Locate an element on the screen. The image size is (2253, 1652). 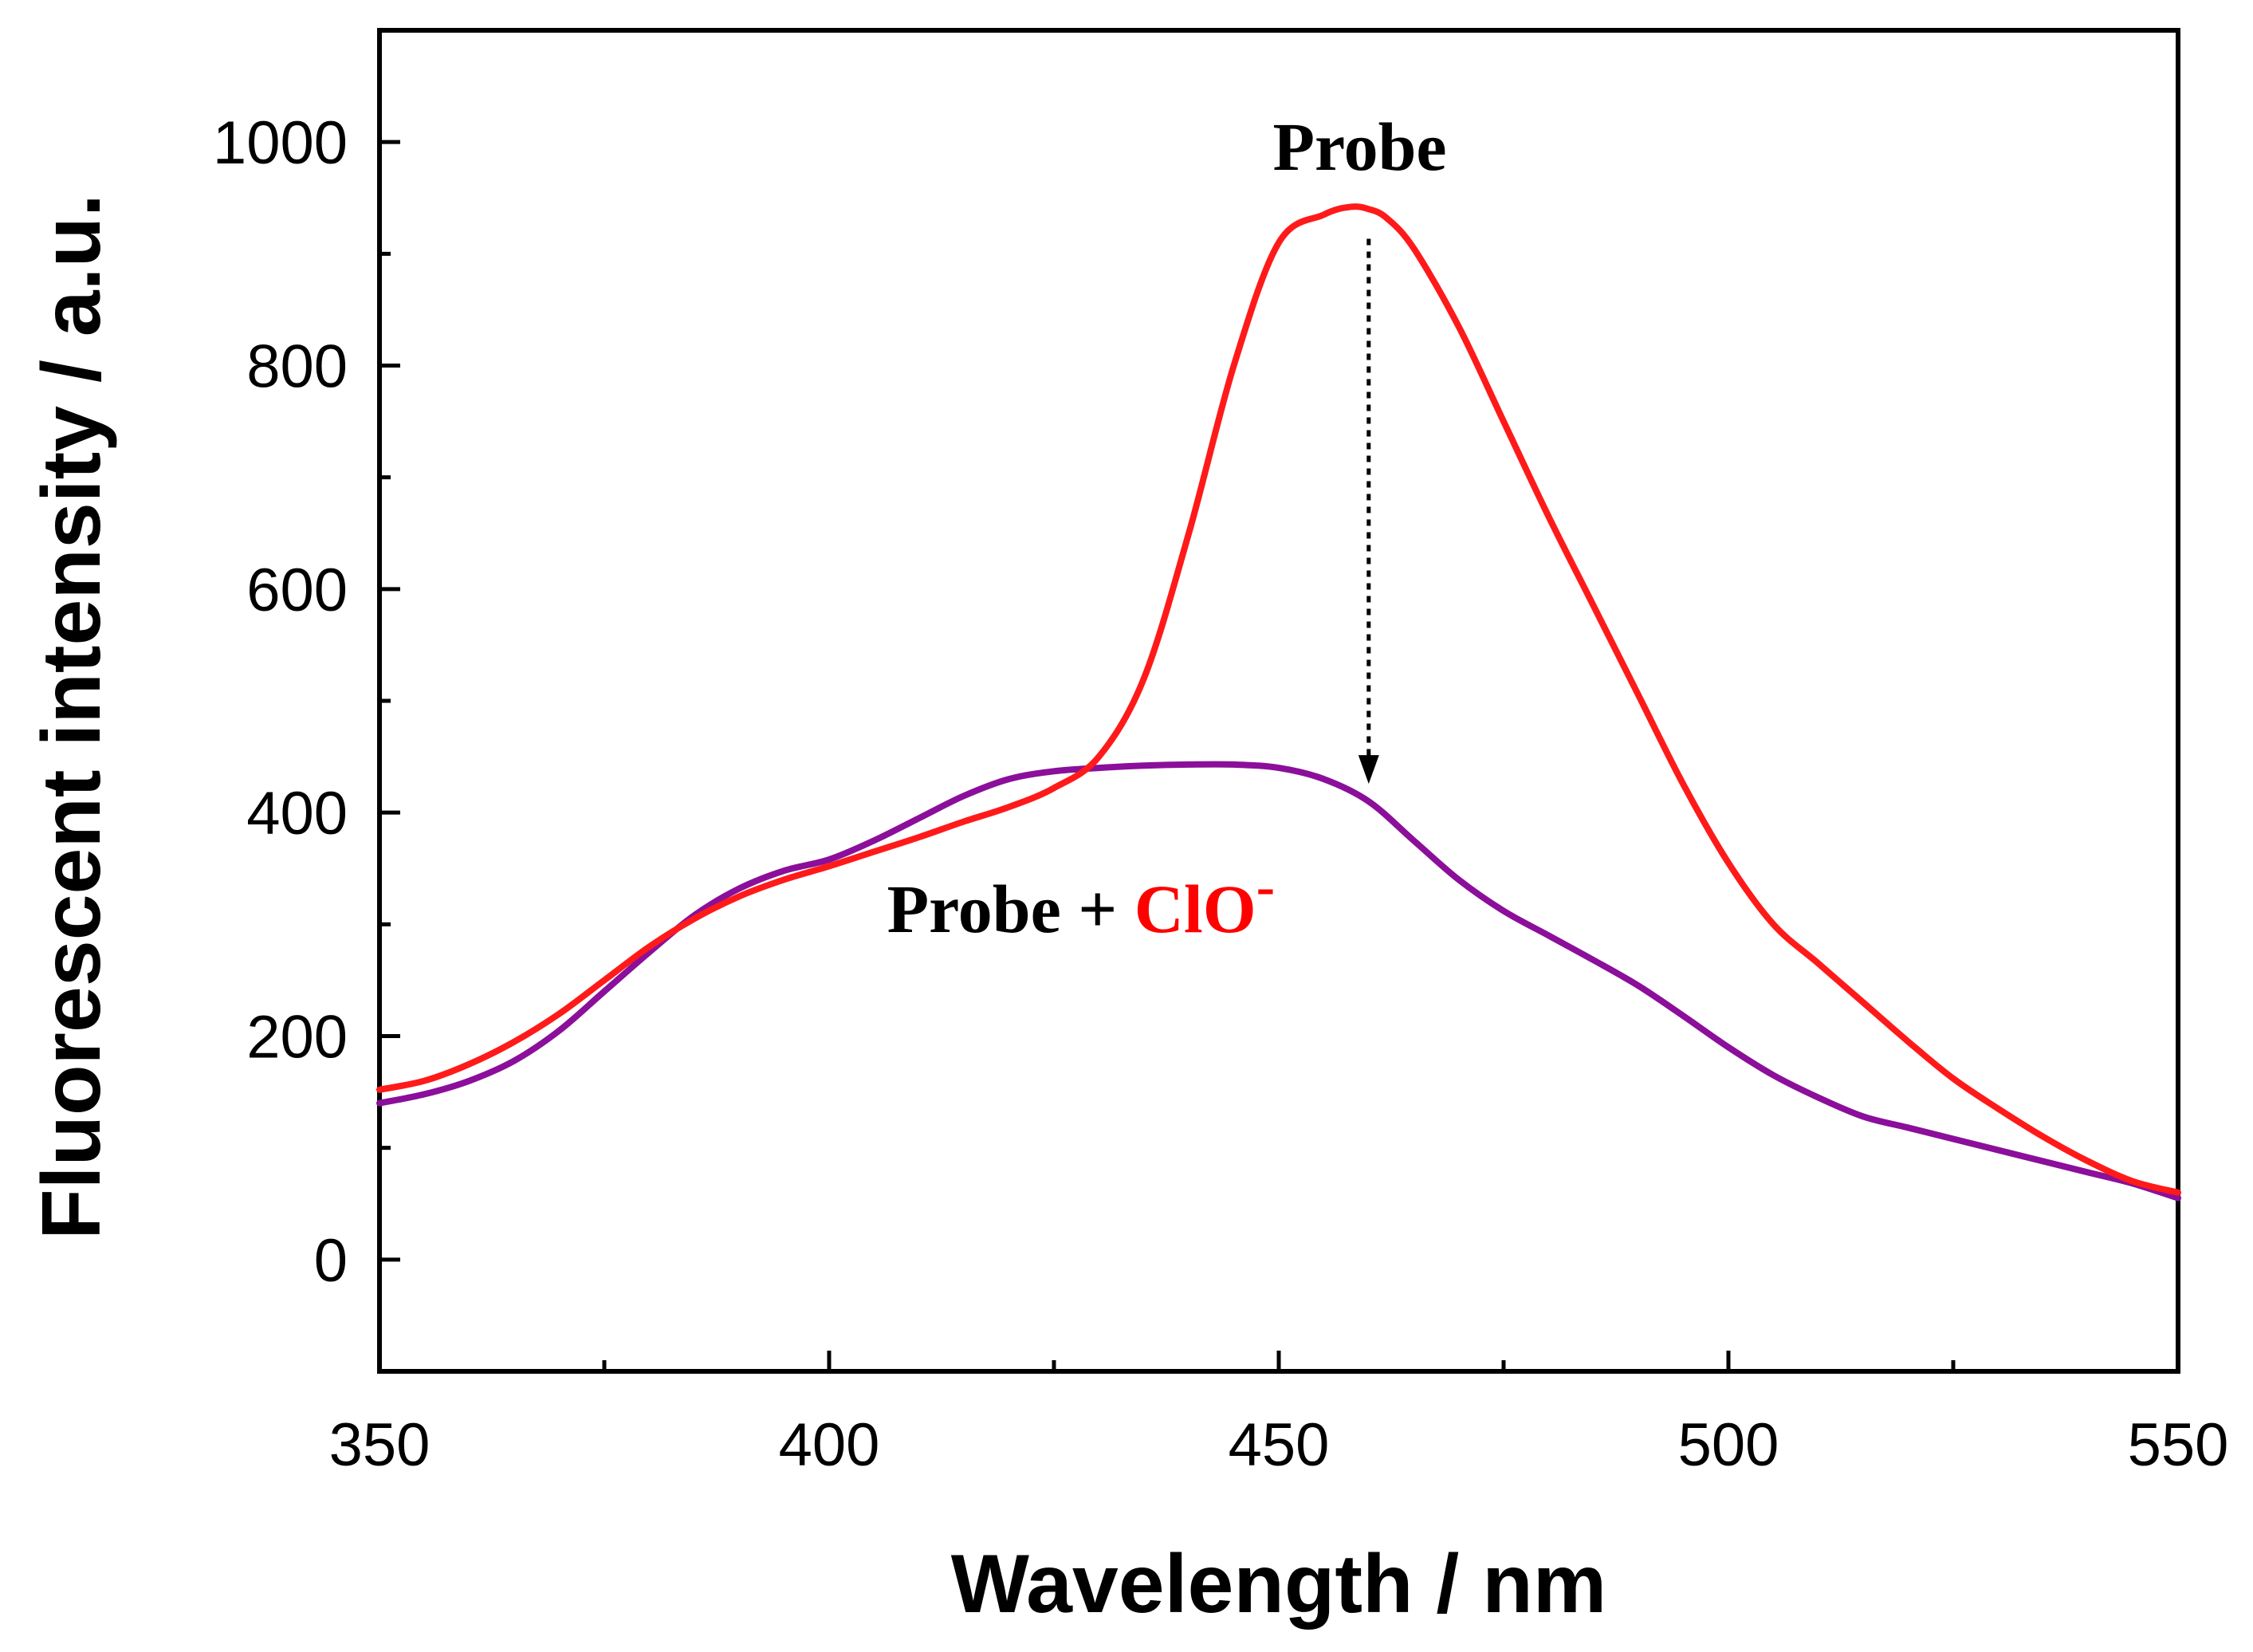
annotation-clo: ClO is located at coordinates (1195, 909).